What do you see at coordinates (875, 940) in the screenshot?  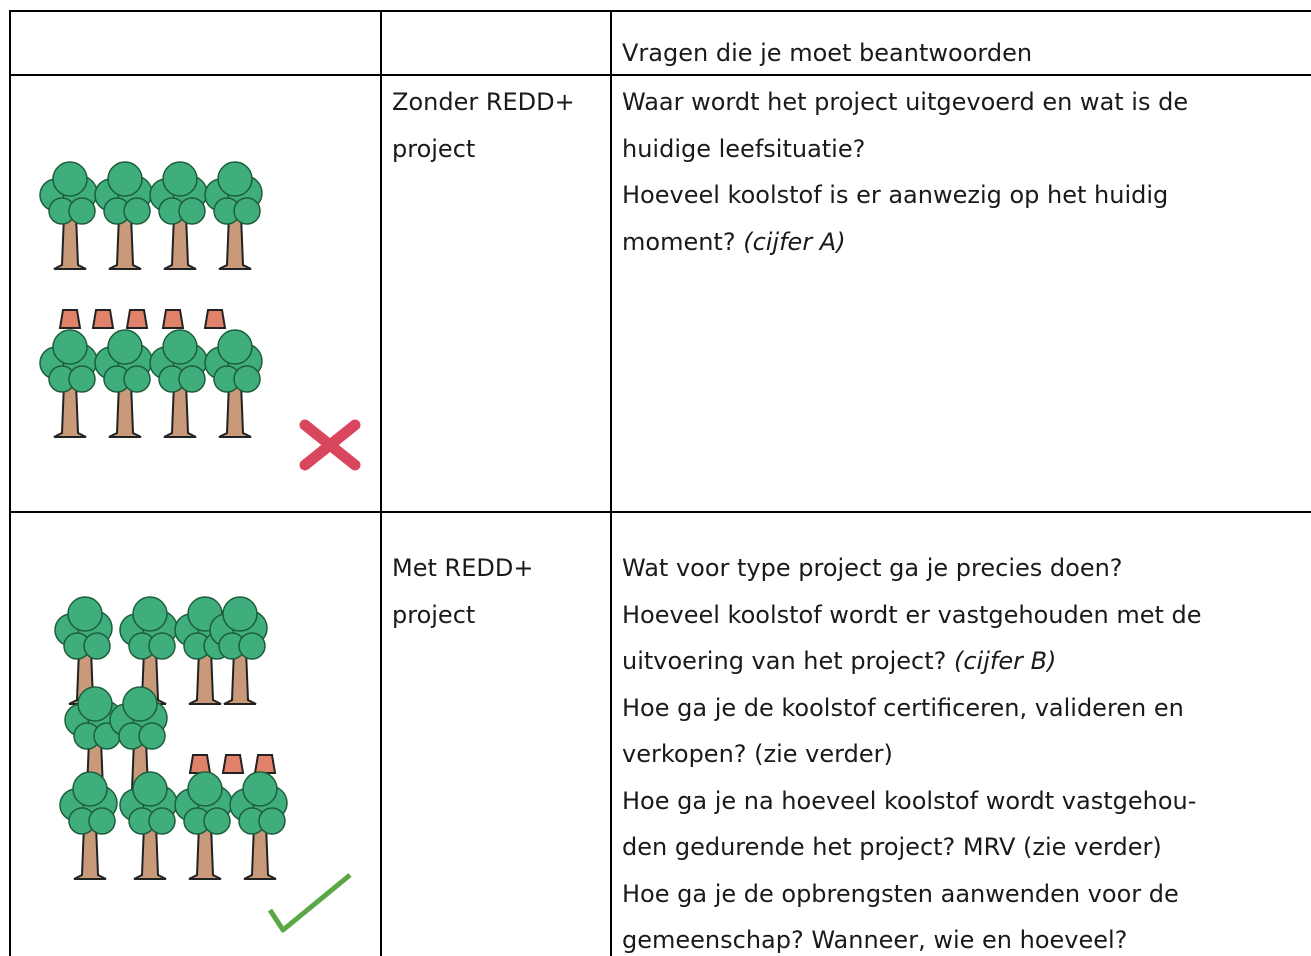 I see `question-line: gemeenschap? Wanneer, wie en hoeveel?` at bounding box center [875, 940].